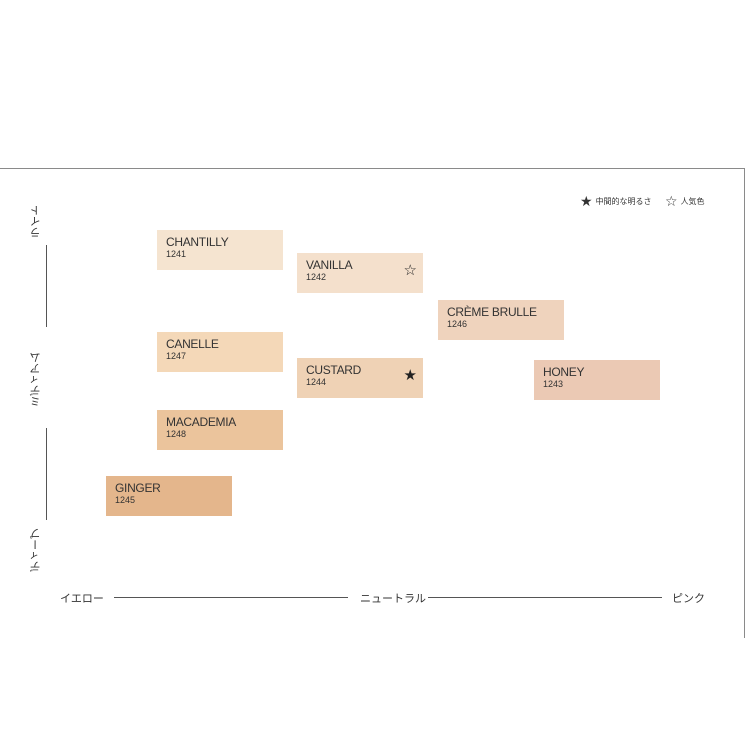 The image size is (750, 750). Describe the element at coordinates (623, 201) in the screenshot. I see `legend-mid-brightness-label: 中間的な明るさ` at that location.